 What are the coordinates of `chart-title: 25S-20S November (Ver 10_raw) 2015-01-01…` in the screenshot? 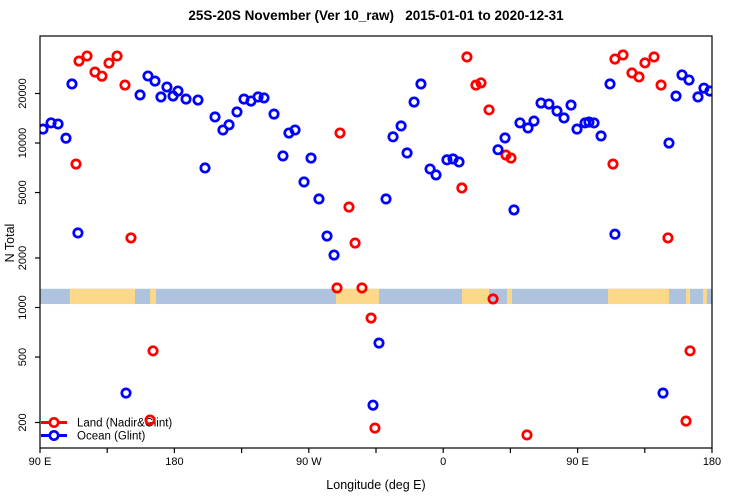 It's located at (376, 15).